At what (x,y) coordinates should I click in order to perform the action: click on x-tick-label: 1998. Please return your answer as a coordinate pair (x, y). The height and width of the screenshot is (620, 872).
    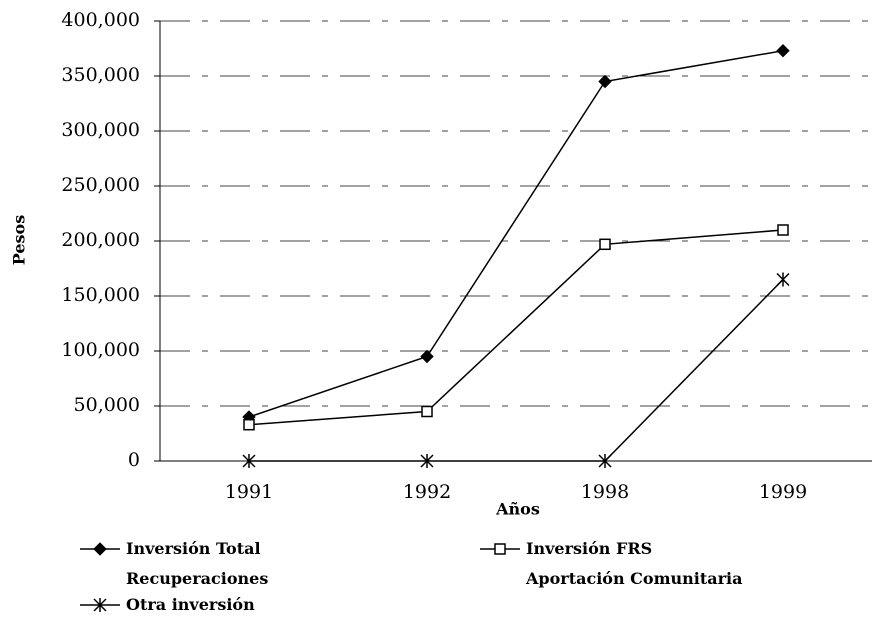
    Looking at the image, I should click on (605, 492).